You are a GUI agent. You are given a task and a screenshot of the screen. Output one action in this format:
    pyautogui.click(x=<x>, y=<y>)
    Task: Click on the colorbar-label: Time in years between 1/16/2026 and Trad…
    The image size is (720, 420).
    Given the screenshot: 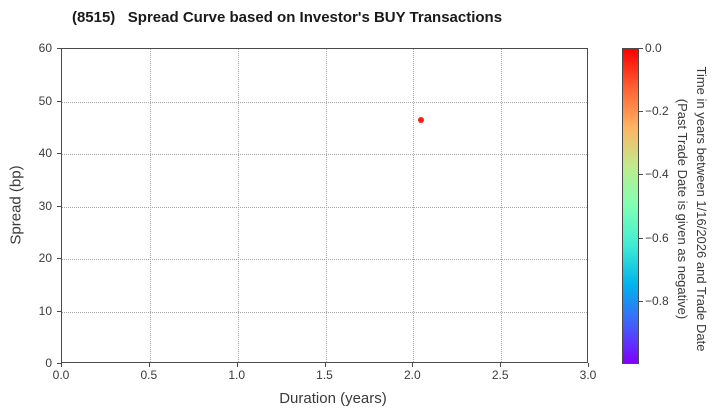 What is the action you would take?
    pyautogui.click(x=692, y=209)
    